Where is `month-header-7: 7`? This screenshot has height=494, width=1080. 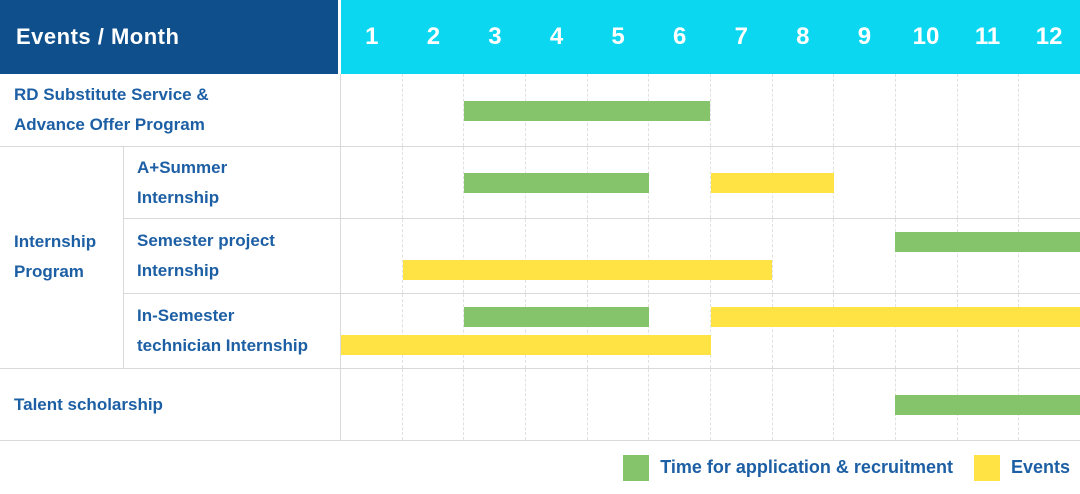
month-header-7: 7 is located at coordinates (741, 36).